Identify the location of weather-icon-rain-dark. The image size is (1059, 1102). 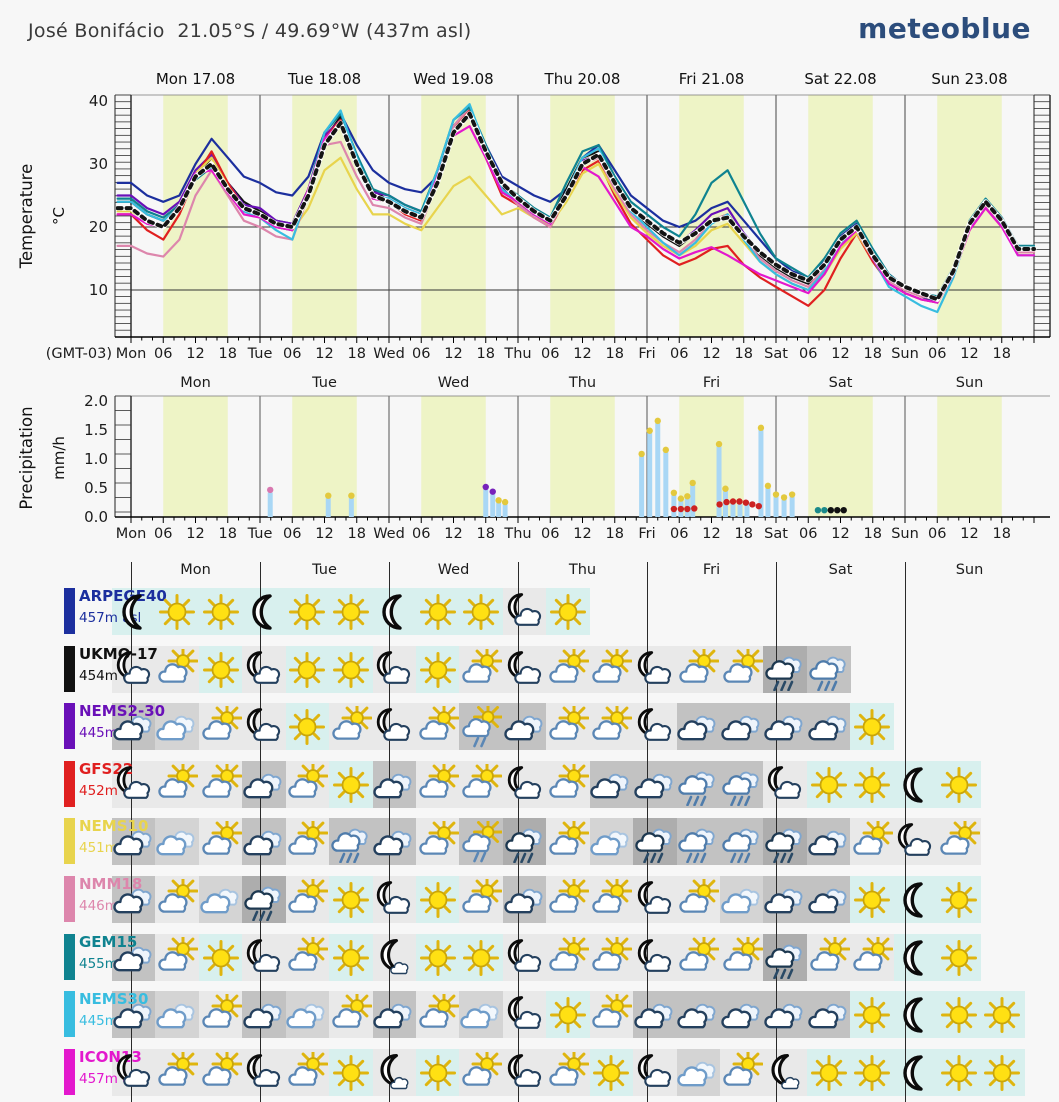
(264, 902).